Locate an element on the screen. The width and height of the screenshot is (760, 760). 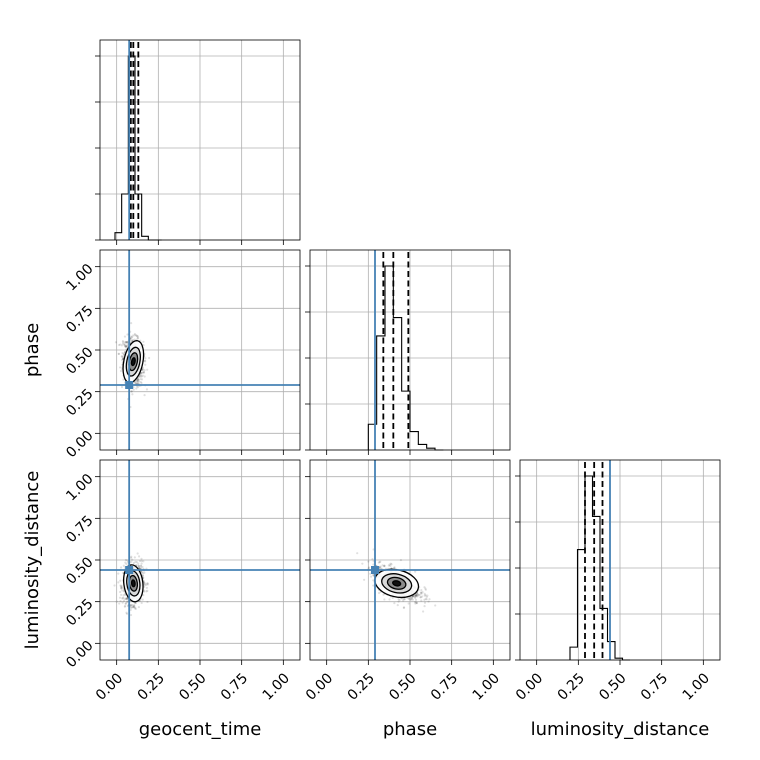
panel-geocent_time-hist is located at coordinates (198, 142).